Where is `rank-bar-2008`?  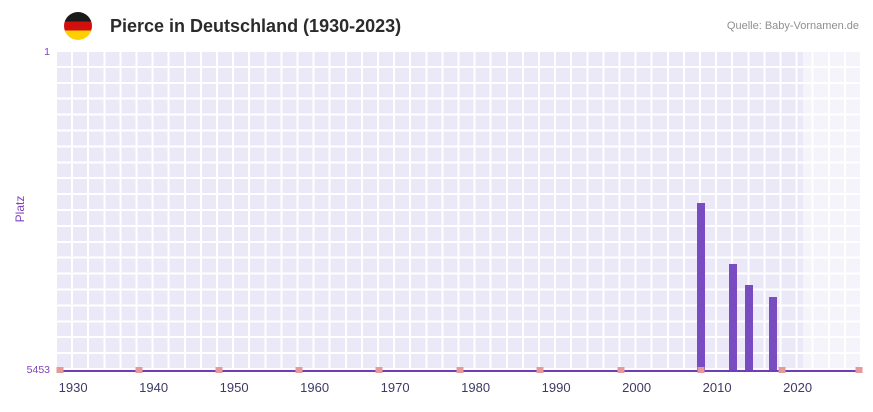 rank-bar-2008 is located at coordinates (701, 286).